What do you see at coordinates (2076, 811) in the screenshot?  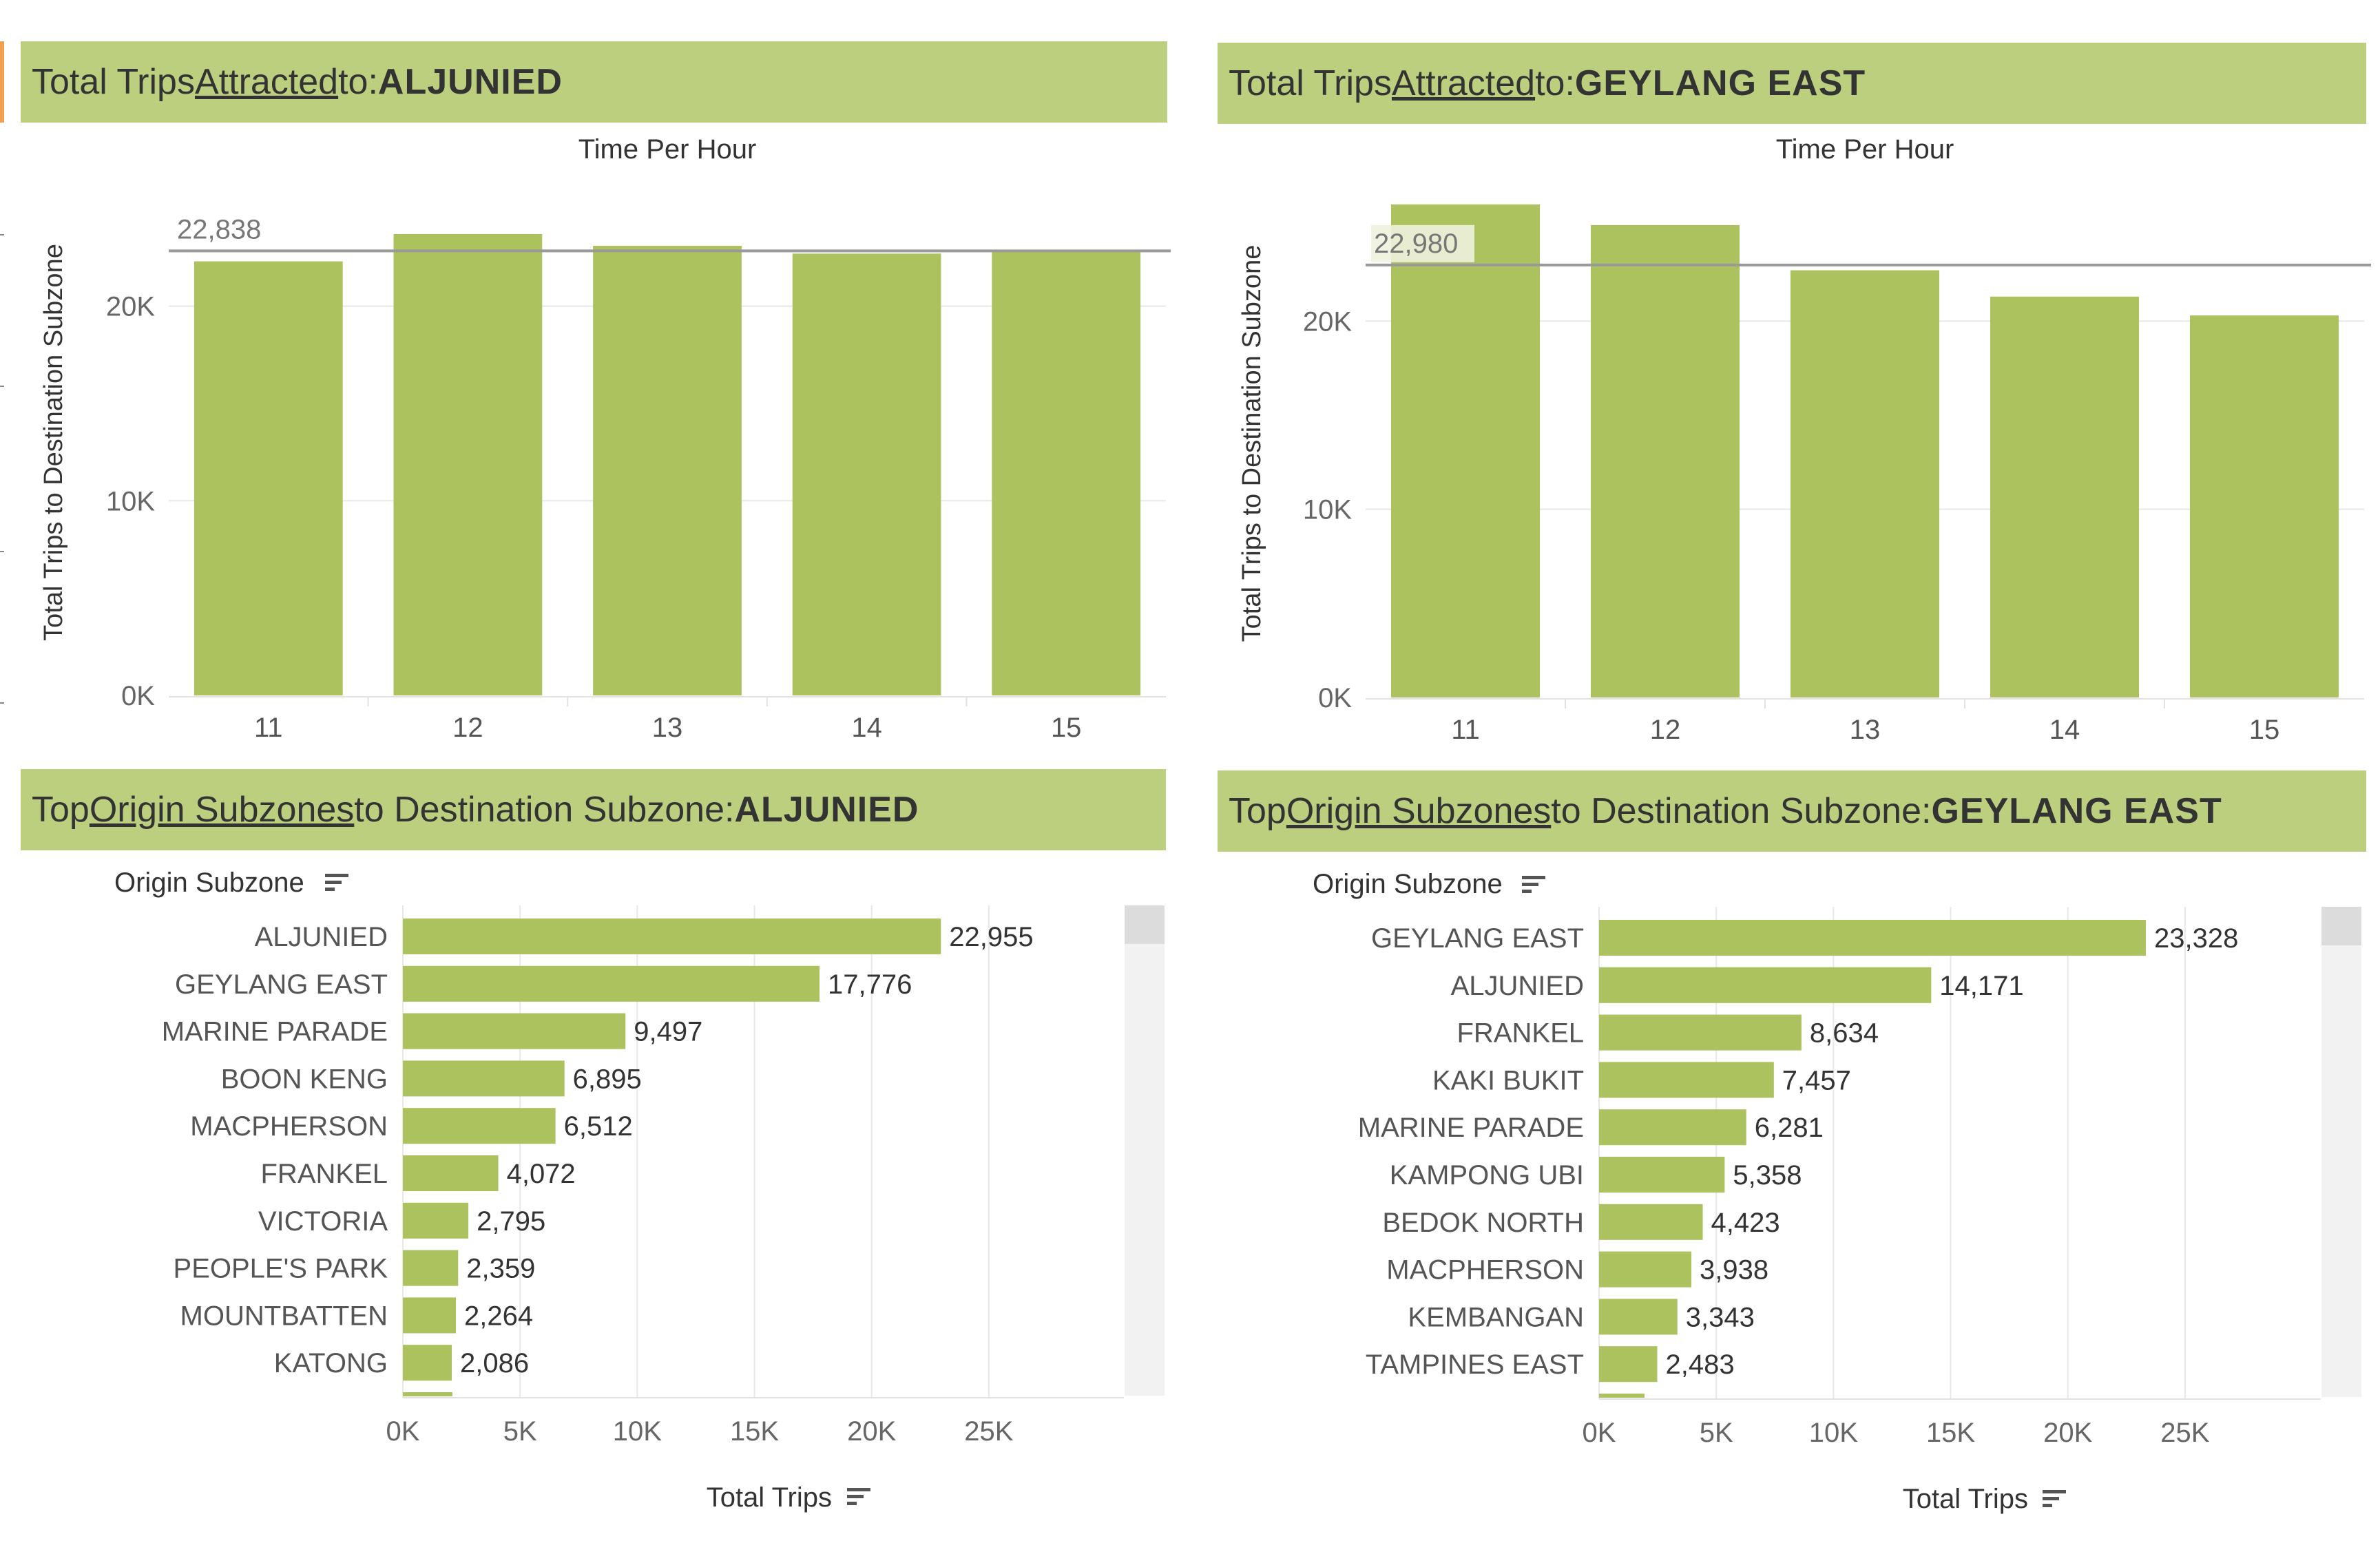 I see `br-title-dest: GEYLANG EAST` at bounding box center [2076, 811].